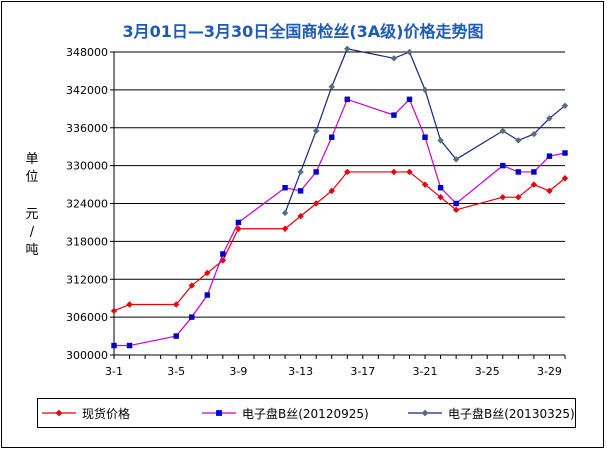 Image resolution: width=607 pixels, height=451 pixels. I want to click on x-tick-label: 3-5, so click(176, 371).